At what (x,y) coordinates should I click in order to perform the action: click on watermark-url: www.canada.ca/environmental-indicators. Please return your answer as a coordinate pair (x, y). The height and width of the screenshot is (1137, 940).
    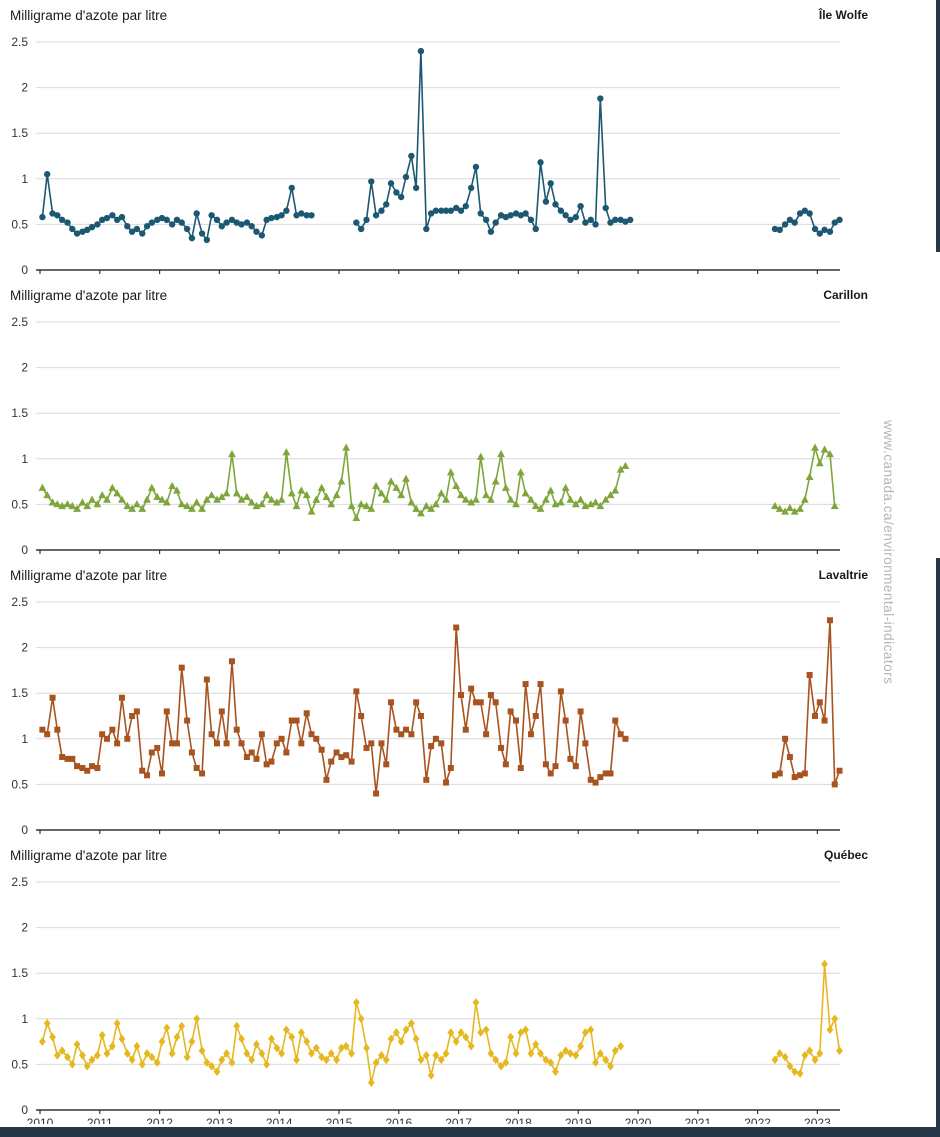
    Looking at the image, I should click on (888, 552).